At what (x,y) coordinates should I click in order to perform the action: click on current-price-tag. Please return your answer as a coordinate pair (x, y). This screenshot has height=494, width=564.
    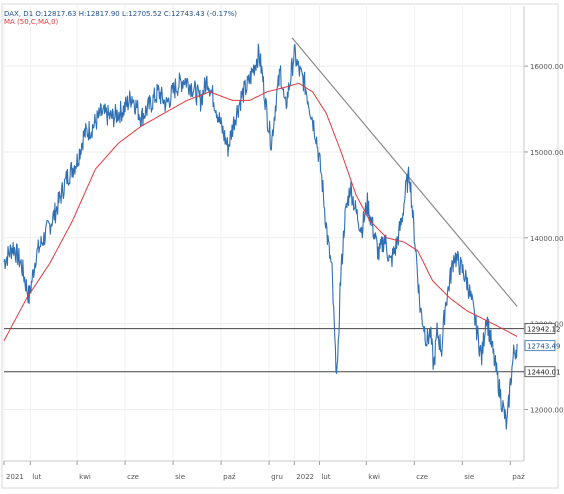
    Looking at the image, I should click on (540, 346).